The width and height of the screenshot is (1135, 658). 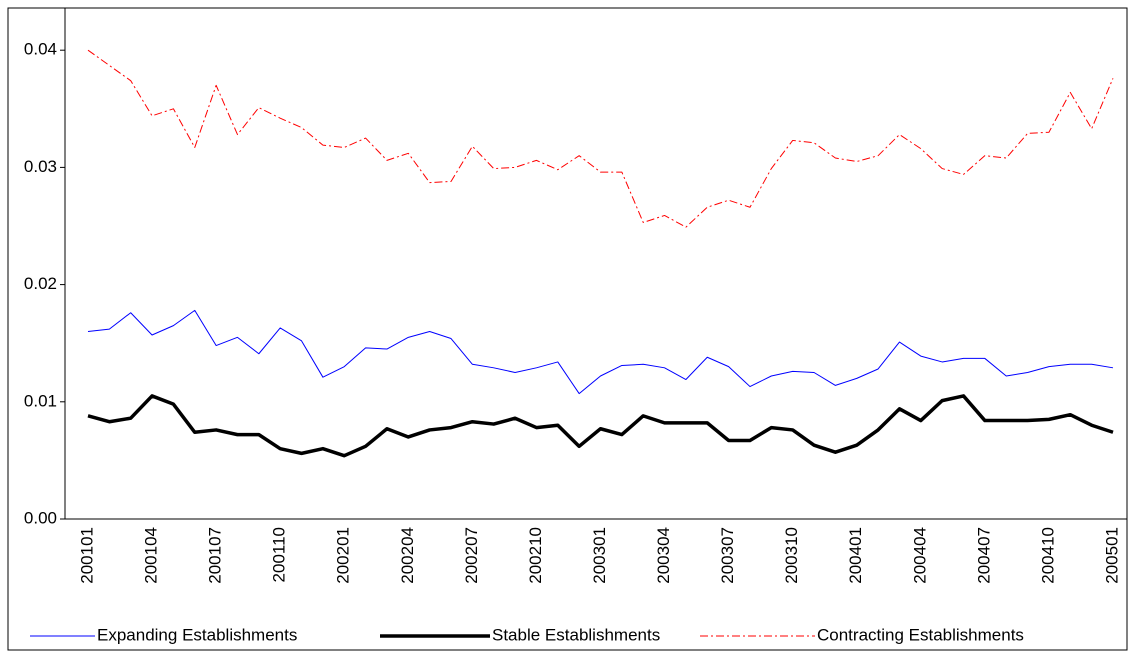 What do you see at coordinates (576, 634) in the screenshot?
I see `legend-label: Stable Establishments` at bounding box center [576, 634].